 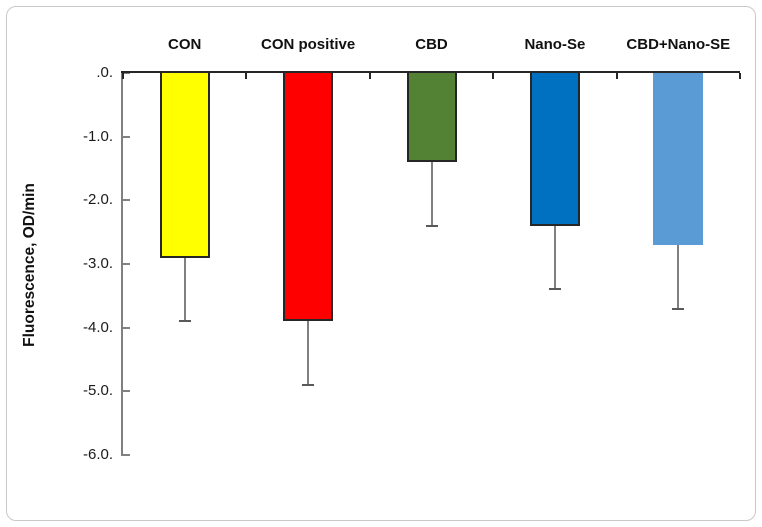 I want to click on error-bar-con-positive, so click(x=308, y=353).